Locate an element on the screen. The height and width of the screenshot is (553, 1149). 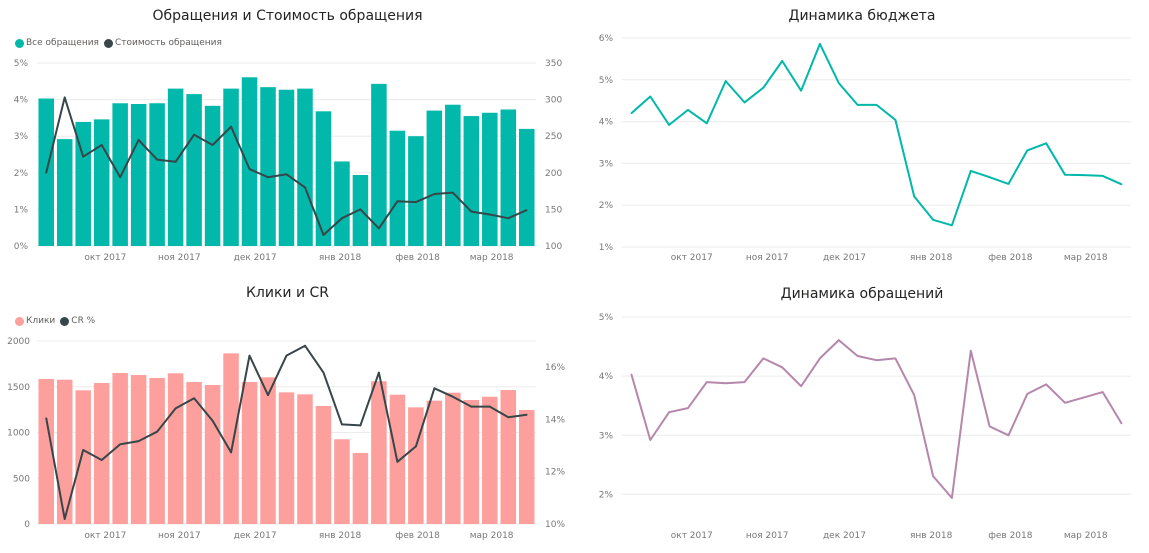
chart-title: Клики и CR is located at coordinates (287, 293).